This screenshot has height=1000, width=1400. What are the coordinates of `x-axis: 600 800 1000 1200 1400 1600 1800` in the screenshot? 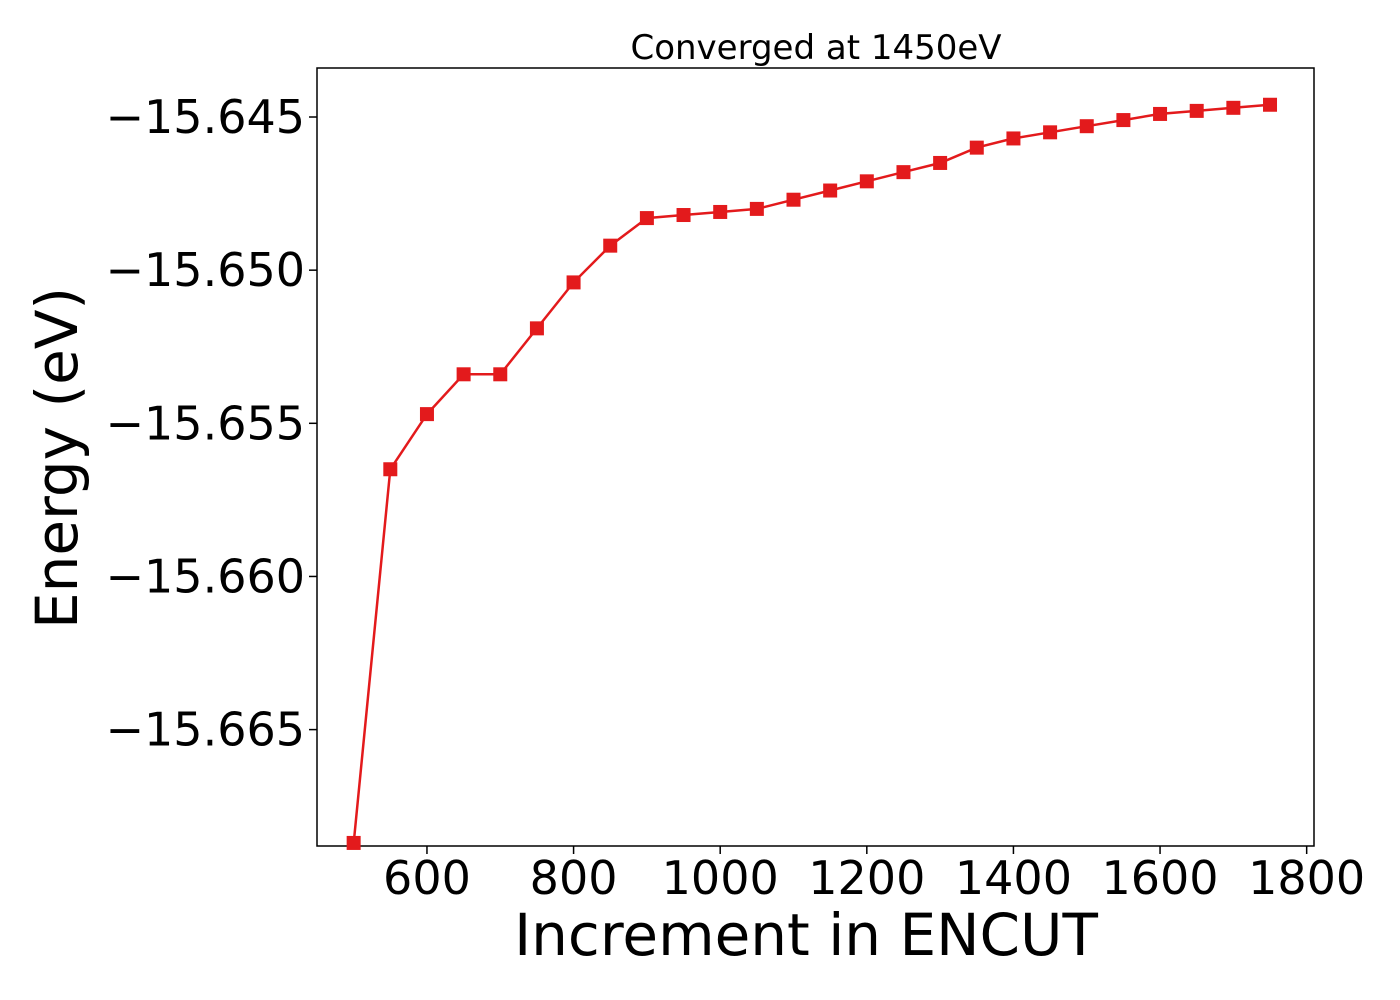 It's located at (874, 875).